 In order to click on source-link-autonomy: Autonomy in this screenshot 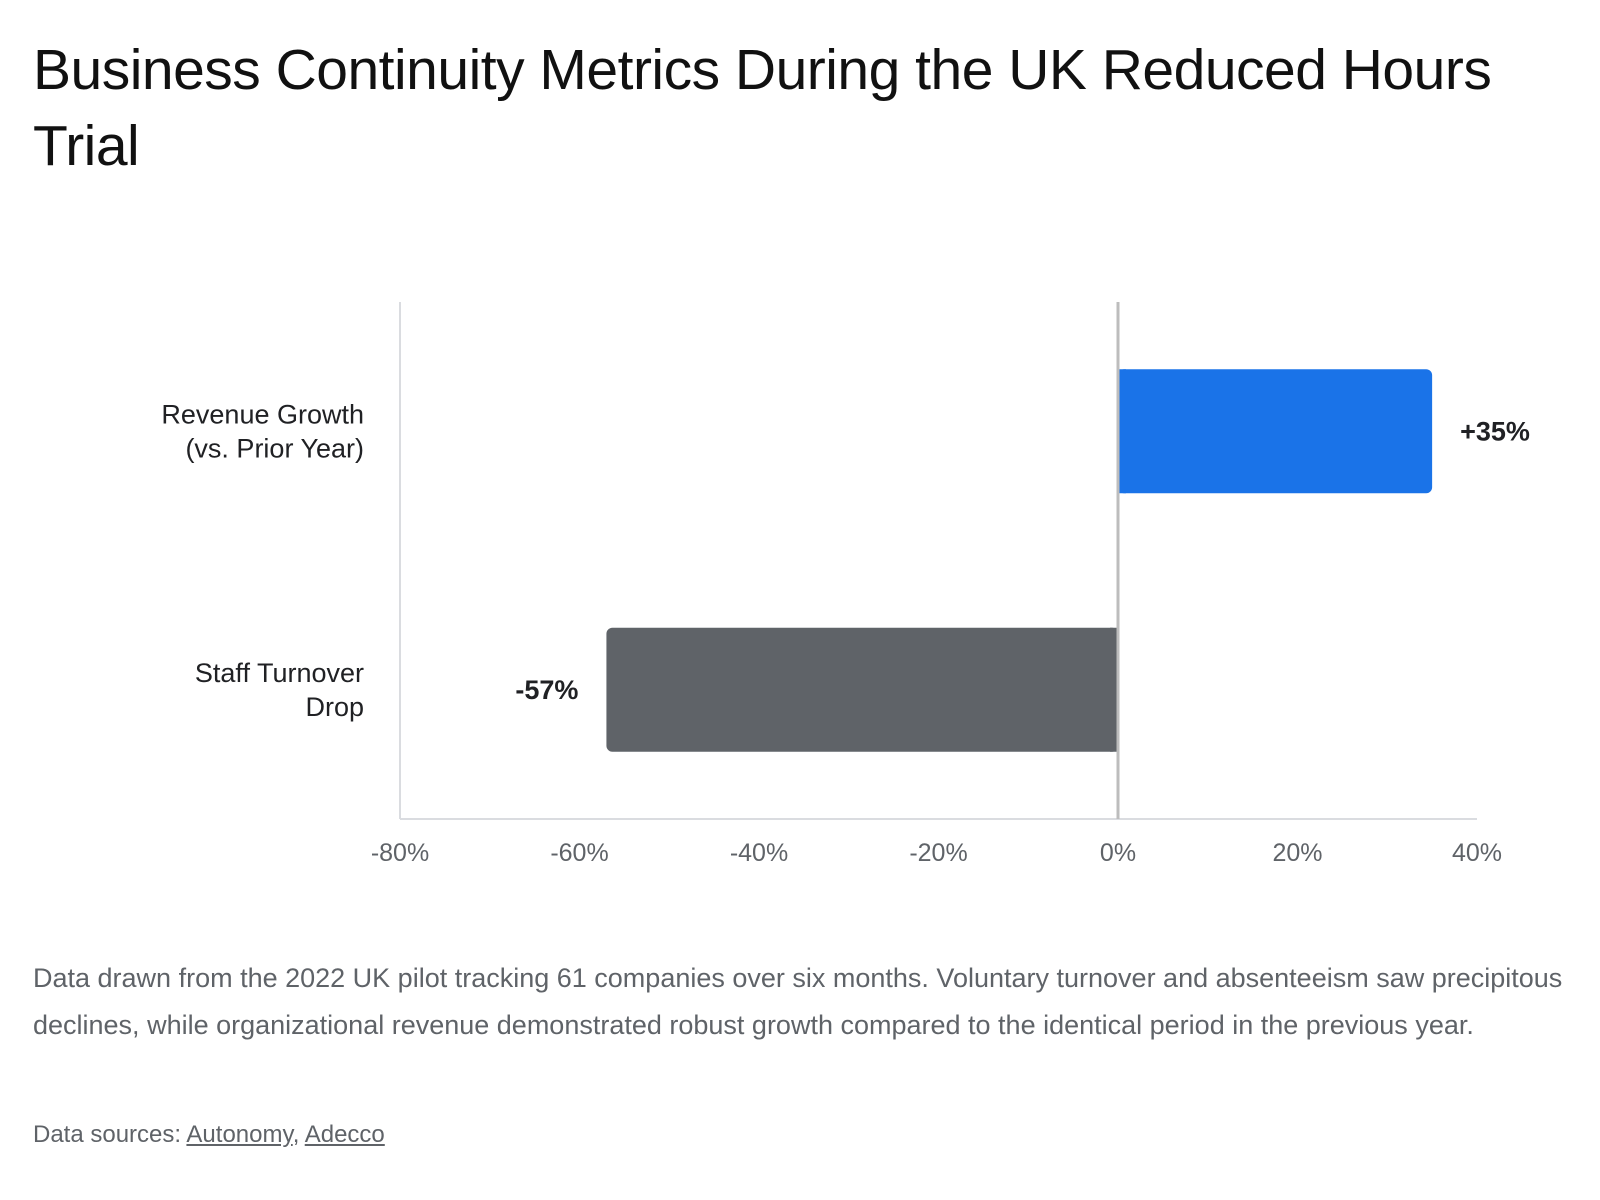, I will do `click(239, 1134)`.